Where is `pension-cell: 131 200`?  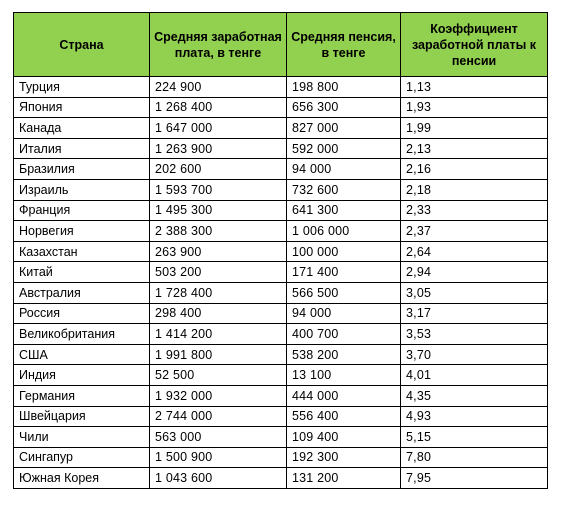
pension-cell: 131 200 is located at coordinates (343, 478).